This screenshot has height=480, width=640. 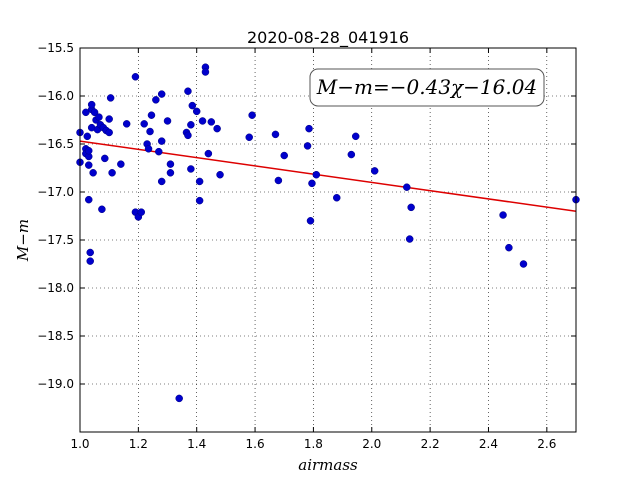 What do you see at coordinates (55, 288) in the screenshot?
I see `y-tick-label: −18.0` at bounding box center [55, 288].